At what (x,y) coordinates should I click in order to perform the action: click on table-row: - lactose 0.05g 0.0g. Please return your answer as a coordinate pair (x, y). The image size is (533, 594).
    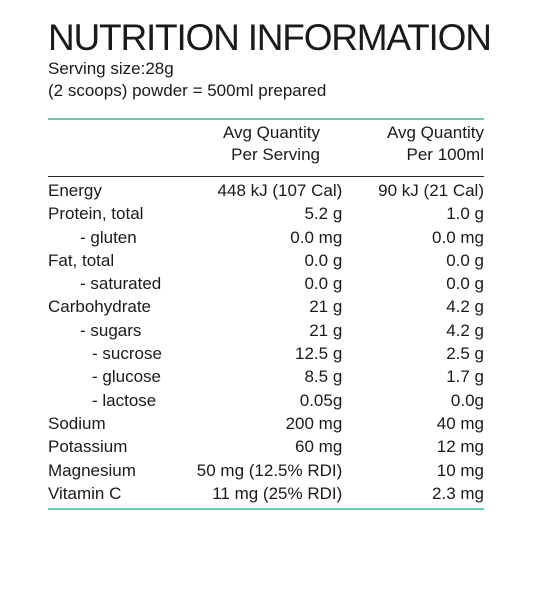
    Looking at the image, I should click on (266, 400).